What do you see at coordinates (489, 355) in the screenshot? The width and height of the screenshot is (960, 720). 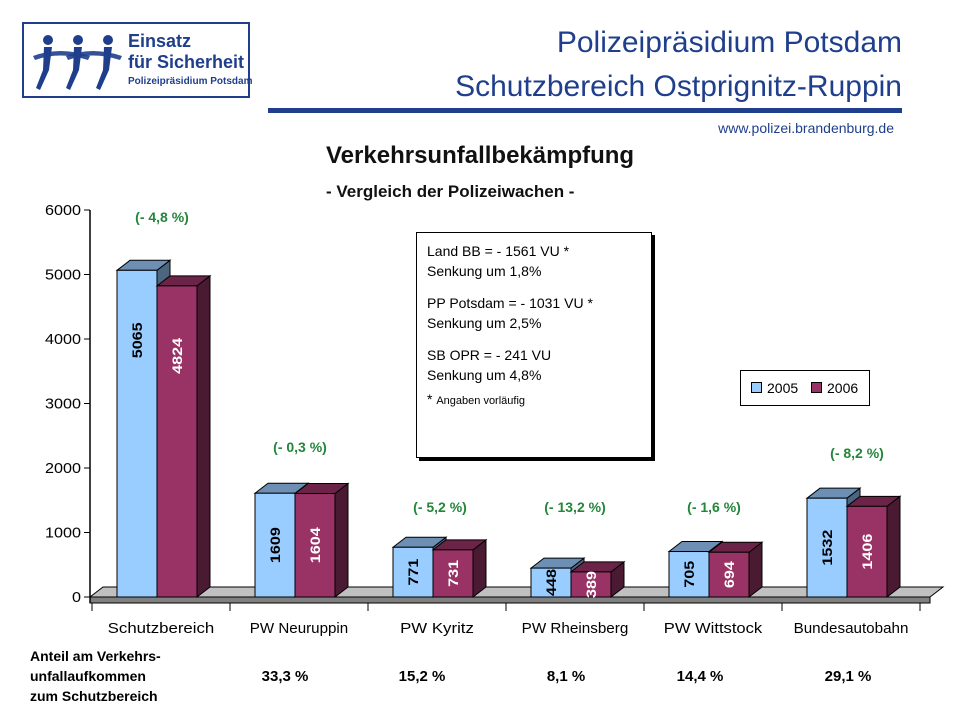 I see `infobox-sb-line1: SB OPR = - 241 VU` at bounding box center [489, 355].